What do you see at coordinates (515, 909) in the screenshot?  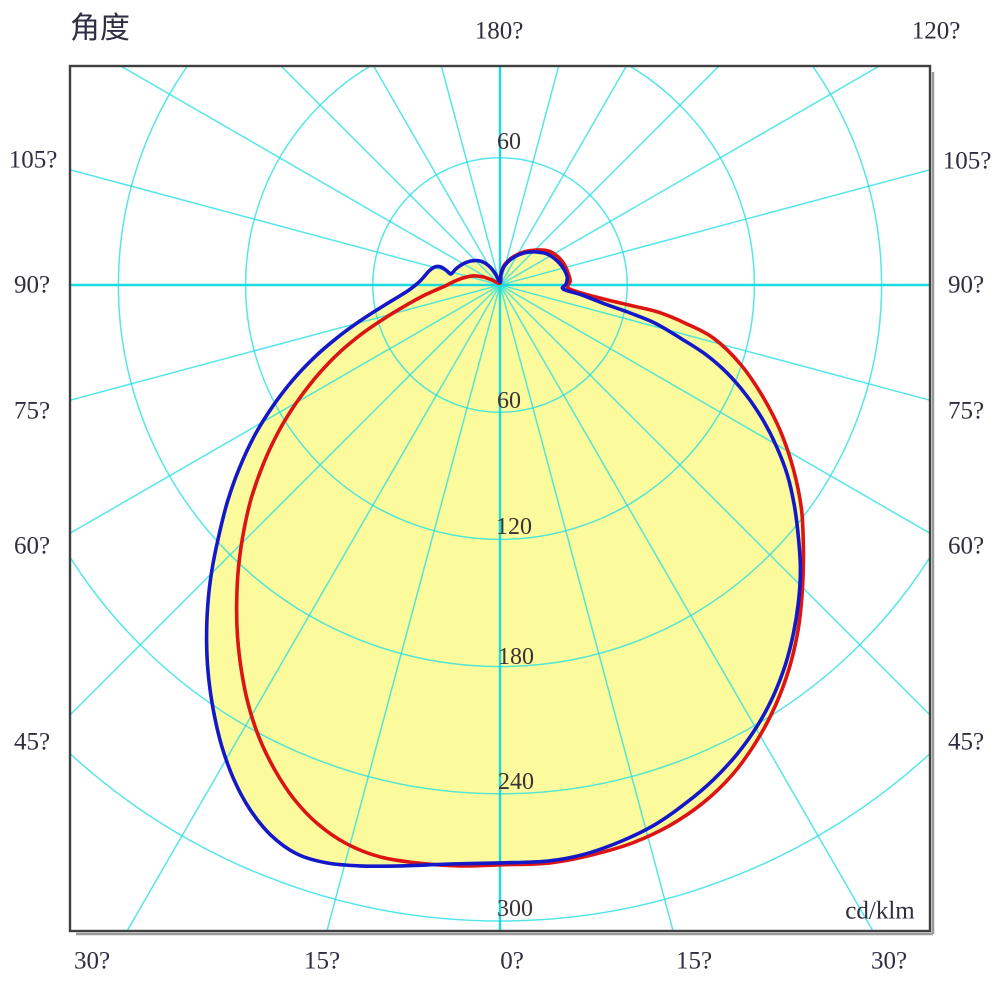 I see `radial-tick-300: 300` at bounding box center [515, 909].